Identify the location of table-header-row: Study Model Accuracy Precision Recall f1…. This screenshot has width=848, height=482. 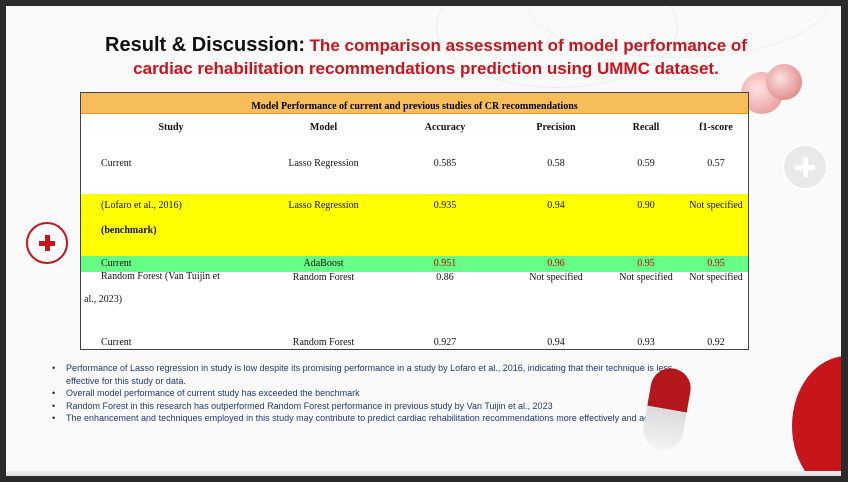
(414, 128).